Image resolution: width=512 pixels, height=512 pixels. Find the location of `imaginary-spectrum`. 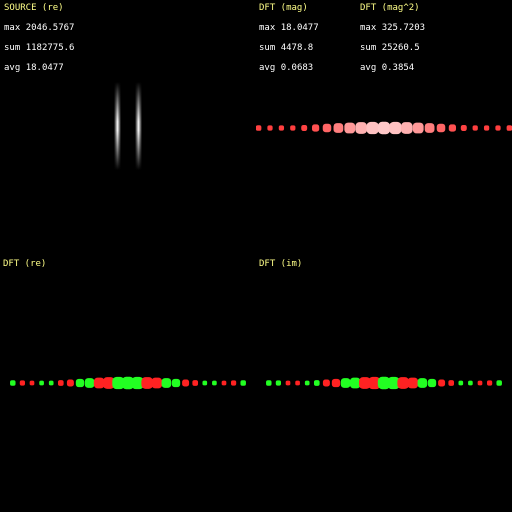

imaginary-spectrum is located at coordinates (384, 383).